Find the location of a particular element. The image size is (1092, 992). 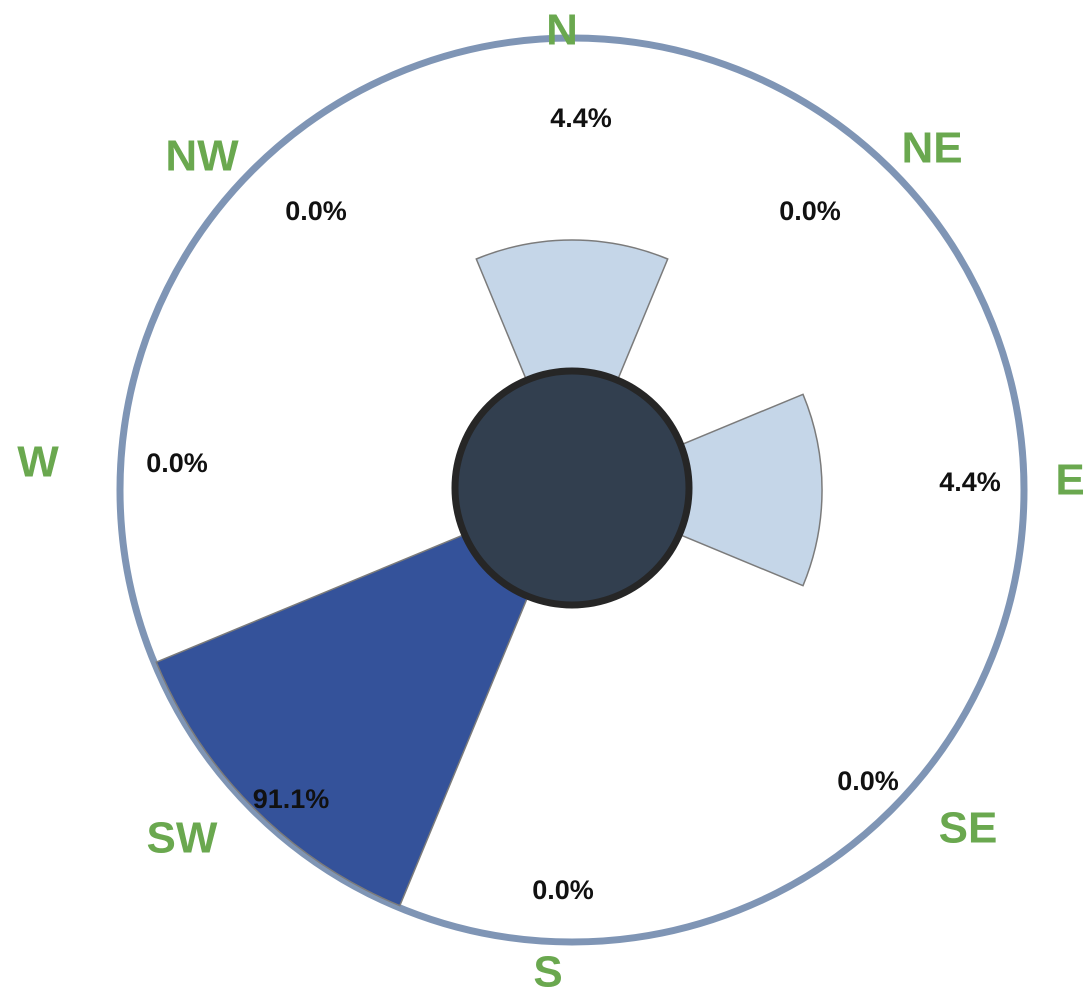

value-label-e: 4.4% is located at coordinates (970, 482).